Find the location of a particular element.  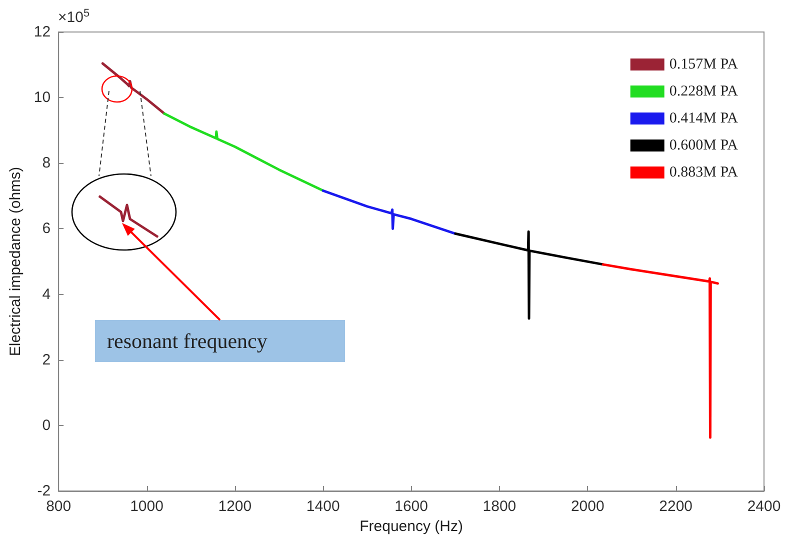

y-tick-label: 12 is located at coordinates (42, 32).